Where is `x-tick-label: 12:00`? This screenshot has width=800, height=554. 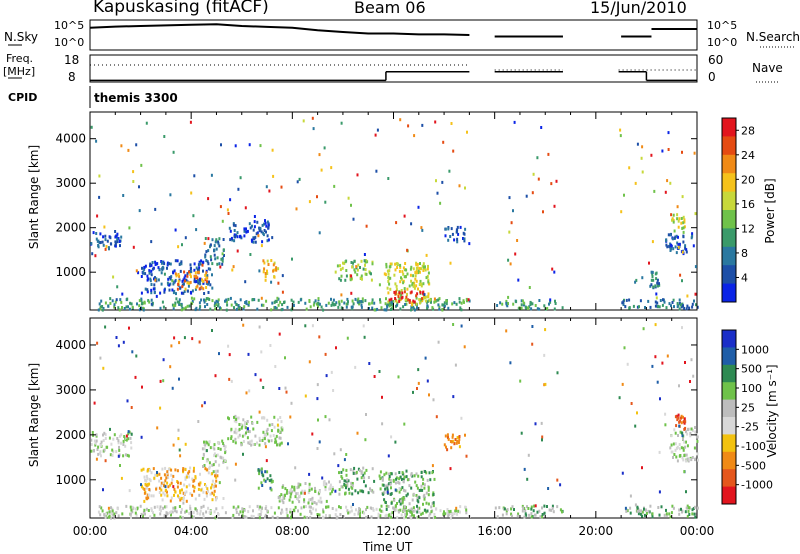
x-tick-label: 12:00 is located at coordinates (393, 531).